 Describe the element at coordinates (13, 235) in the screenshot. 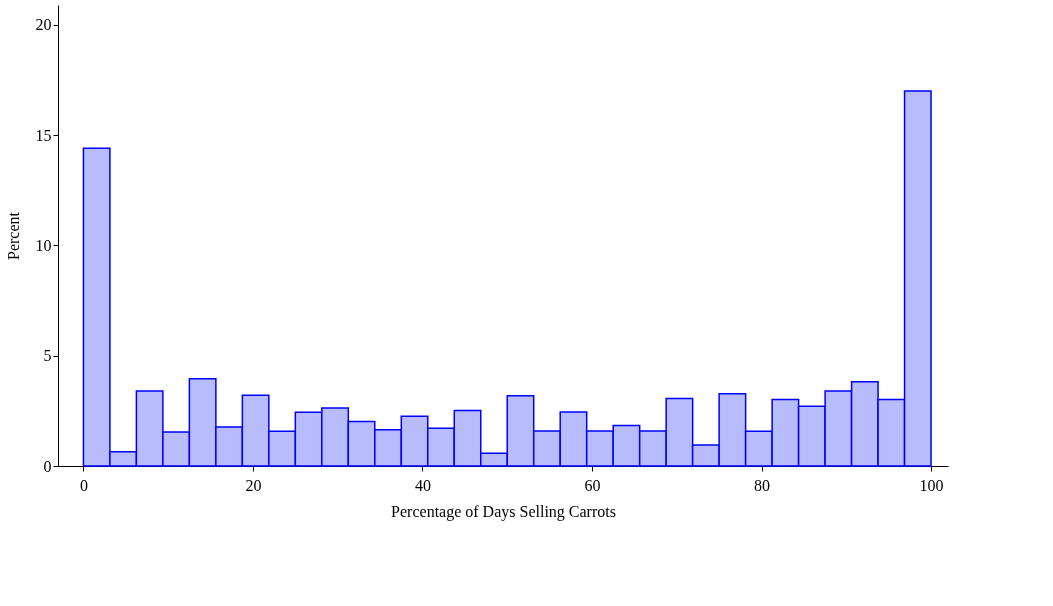

I see `y-axis-title: Percent` at that location.